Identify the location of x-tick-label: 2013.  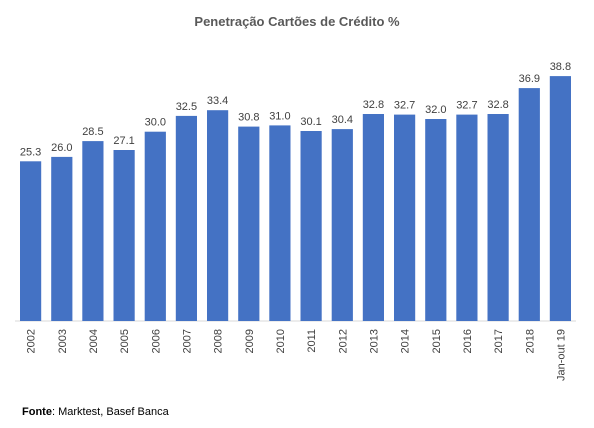
(374, 341).